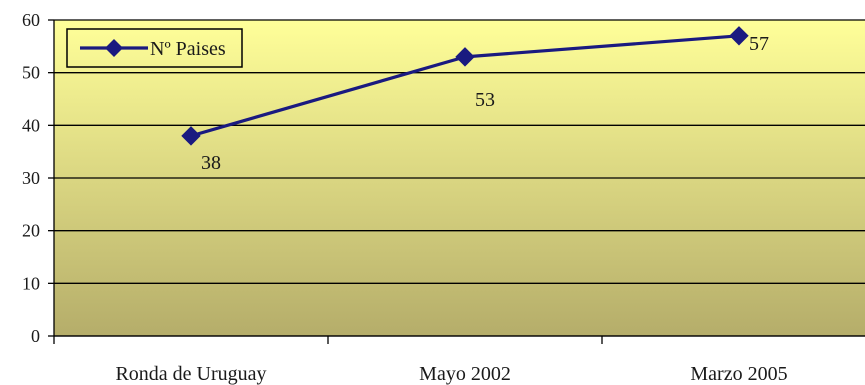  I want to click on legend-box, so click(154, 48).